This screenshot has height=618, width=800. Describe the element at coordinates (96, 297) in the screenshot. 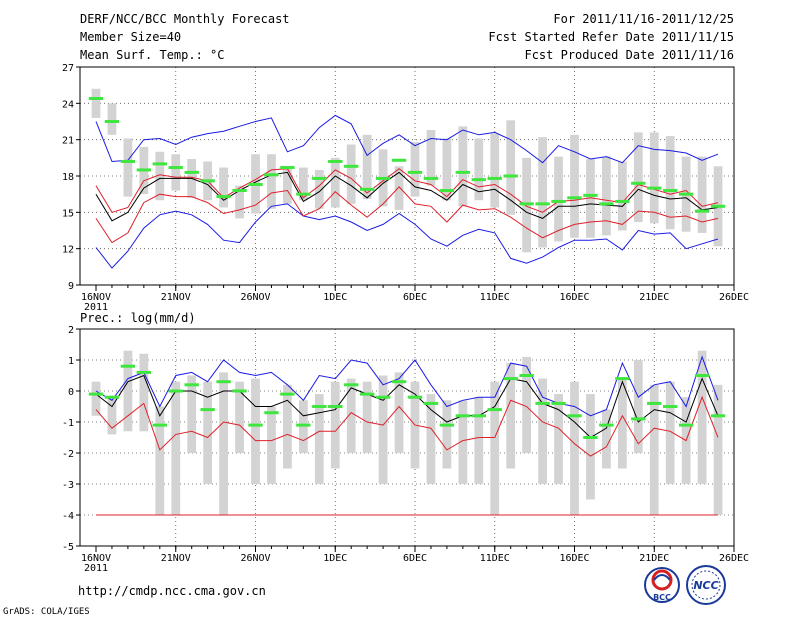

I see `x-tick-label: 16NOV` at that location.